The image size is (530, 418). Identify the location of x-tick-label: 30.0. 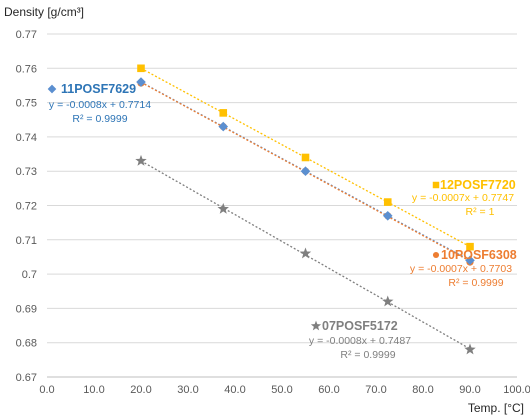
(187, 390).